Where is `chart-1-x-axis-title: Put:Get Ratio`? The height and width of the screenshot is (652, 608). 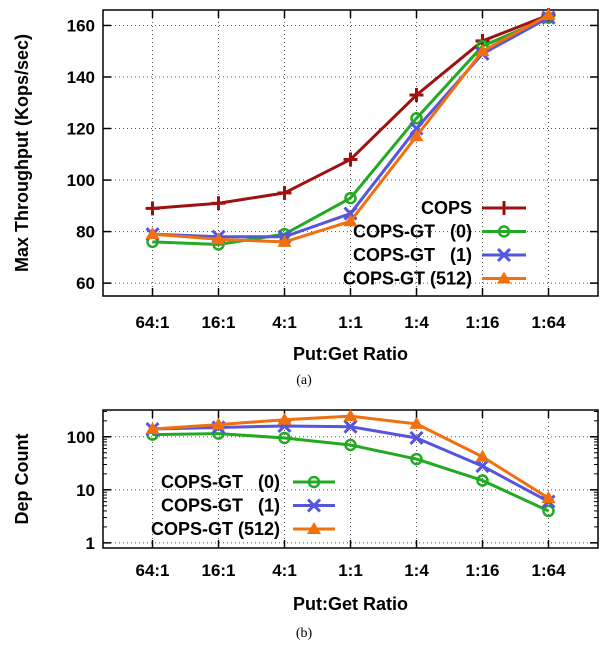
chart-1-x-axis-title: Put:Get Ratio is located at coordinates (350, 354).